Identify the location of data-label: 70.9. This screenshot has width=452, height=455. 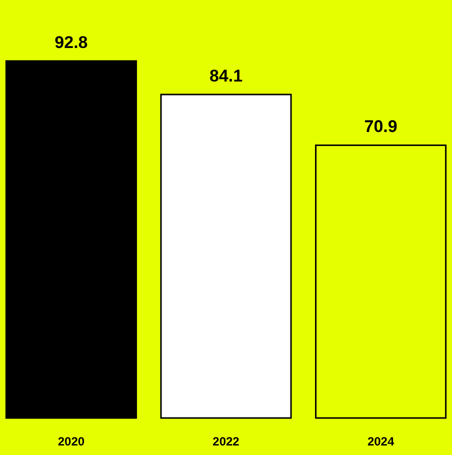
(381, 126).